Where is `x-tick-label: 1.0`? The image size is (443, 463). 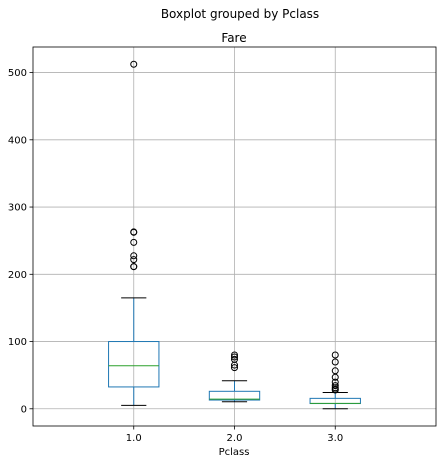
x-tick-label: 1.0 is located at coordinates (134, 438).